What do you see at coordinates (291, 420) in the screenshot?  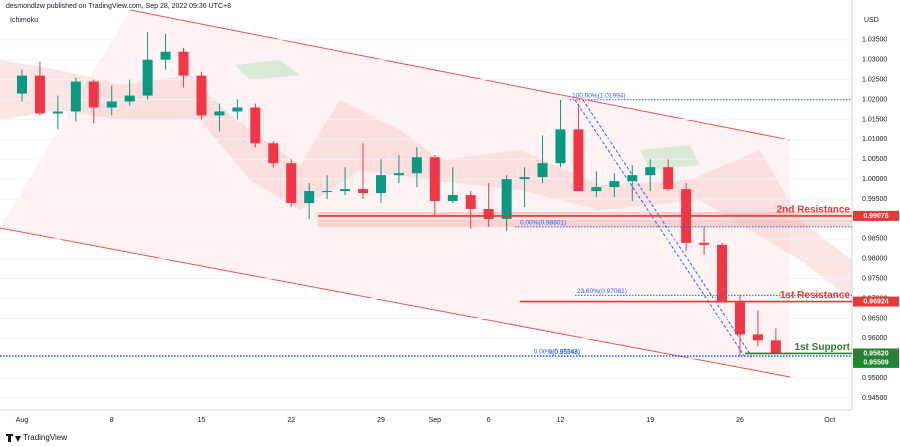 I see `x-tick-label: 22` at bounding box center [291, 420].